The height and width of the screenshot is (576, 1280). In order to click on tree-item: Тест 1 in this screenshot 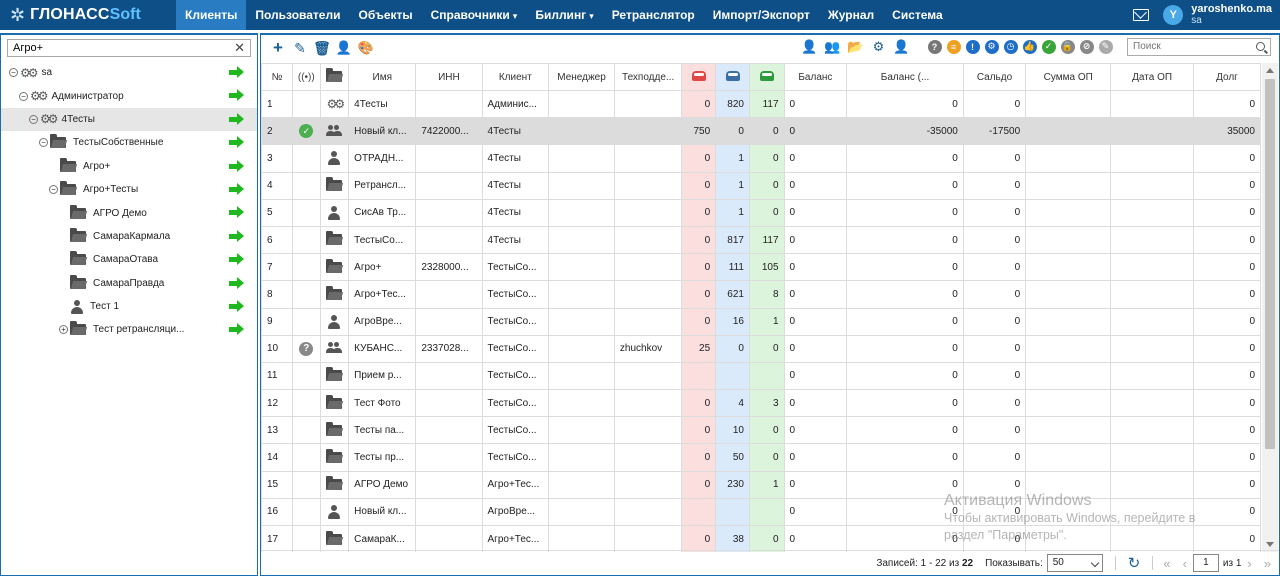, I will do `click(129, 306)`.